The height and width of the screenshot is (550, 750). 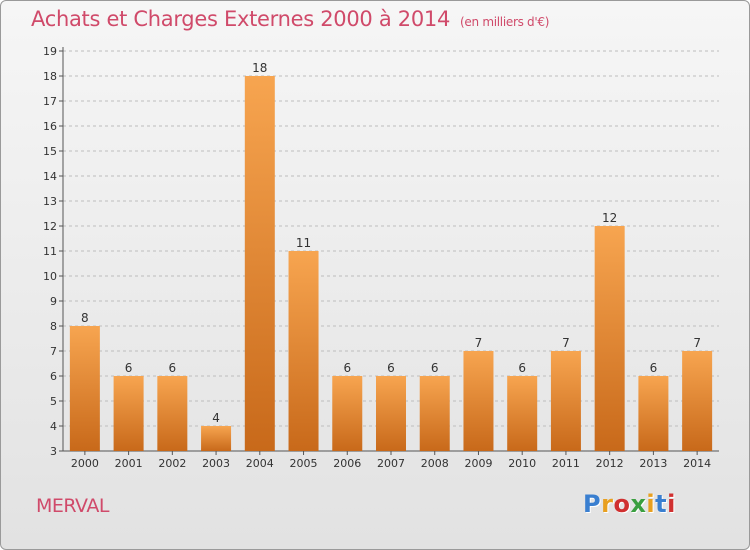 What do you see at coordinates (522, 368) in the screenshot?
I see `data-label-2010: 6` at bounding box center [522, 368].